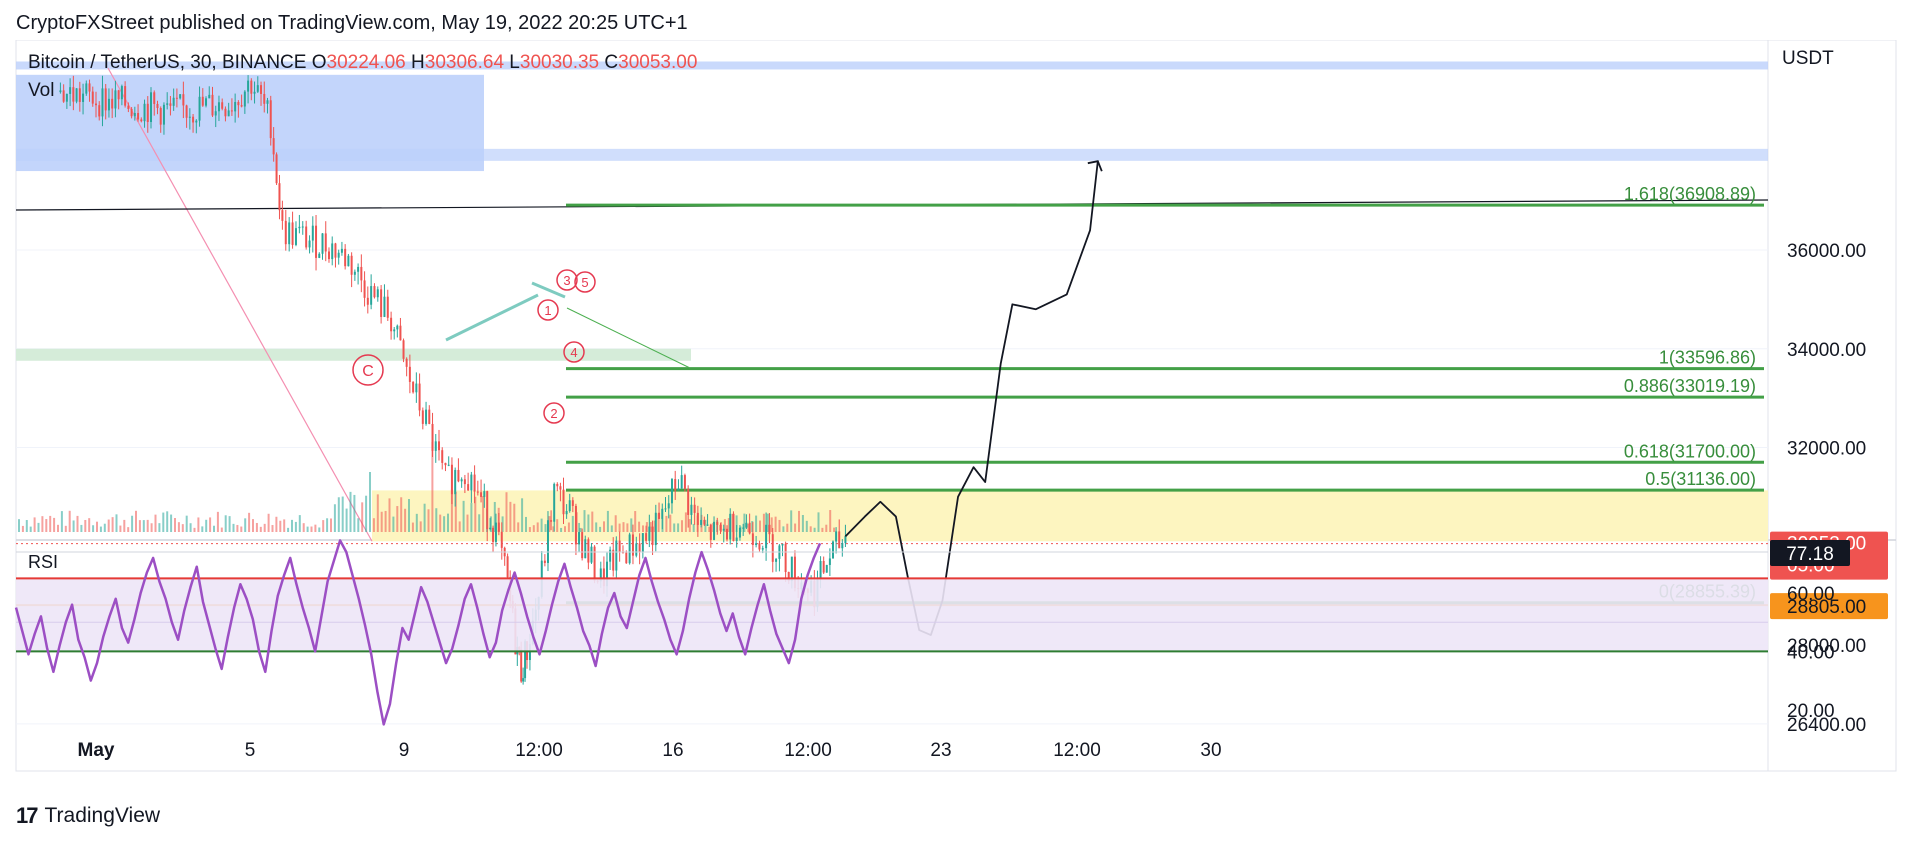  What do you see at coordinates (1070, 516) in the screenshot?
I see `zone-yellow` at bounding box center [1070, 516].